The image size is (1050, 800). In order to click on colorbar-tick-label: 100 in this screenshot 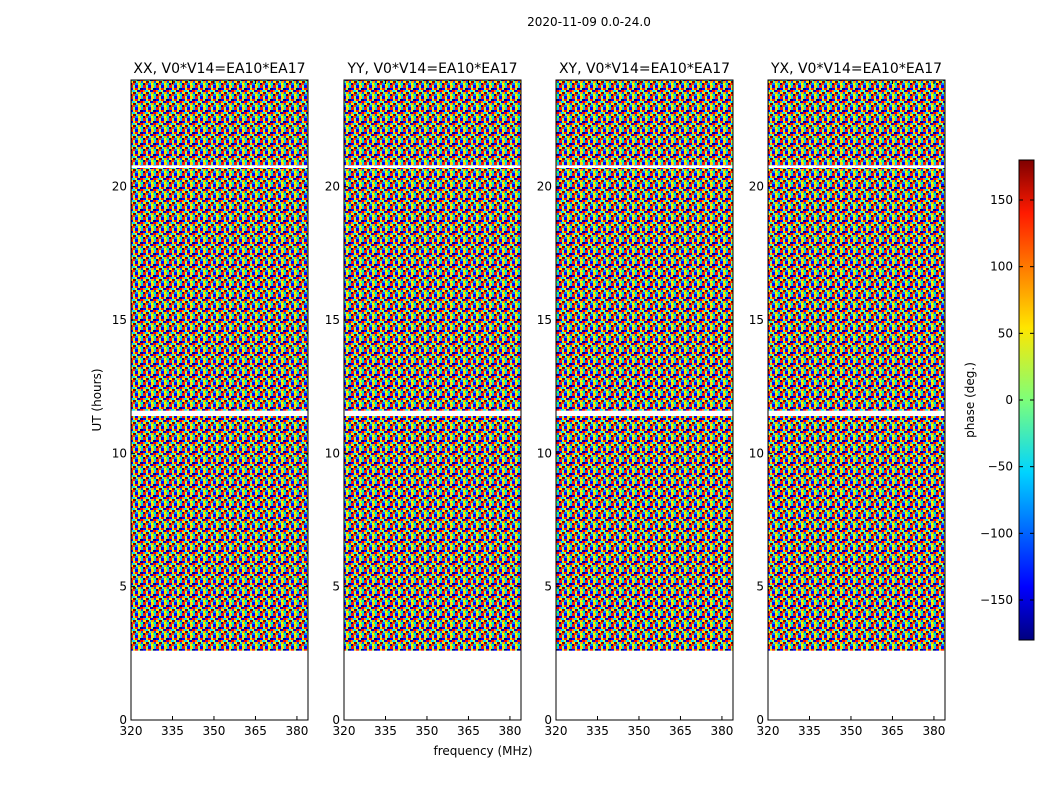, I will do `click(1001, 267)`.